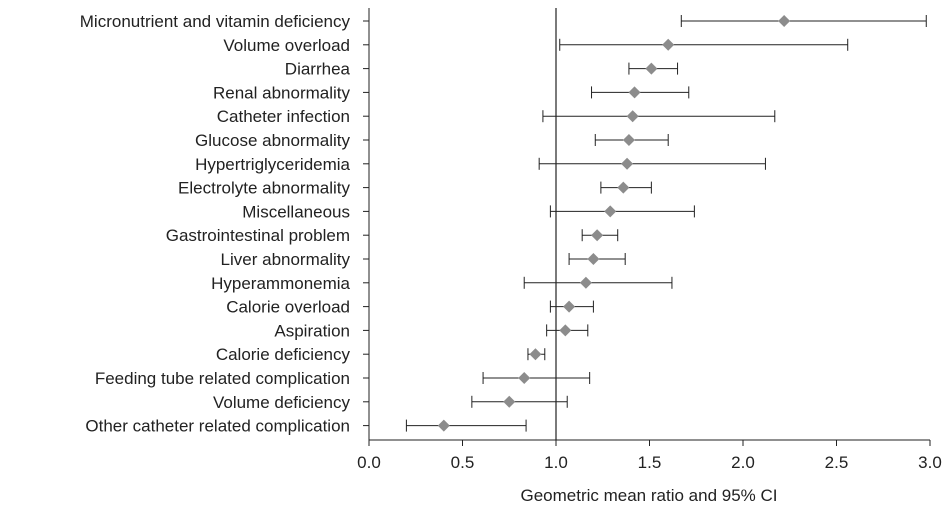  What do you see at coordinates (283, 354) in the screenshot?
I see `row-label: Calorie deficiency` at bounding box center [283, 354].